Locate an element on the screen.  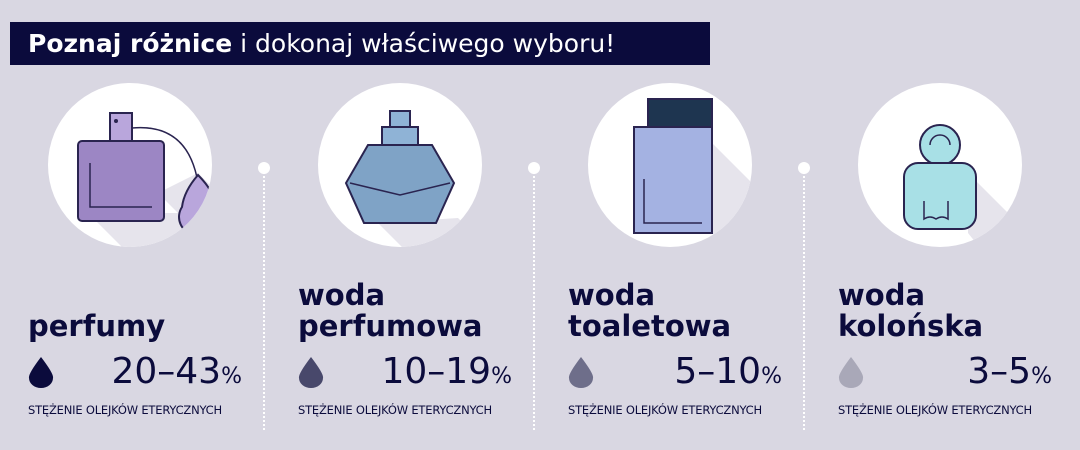
product-name: woda toaletowa is located at coordinates (650, 310).